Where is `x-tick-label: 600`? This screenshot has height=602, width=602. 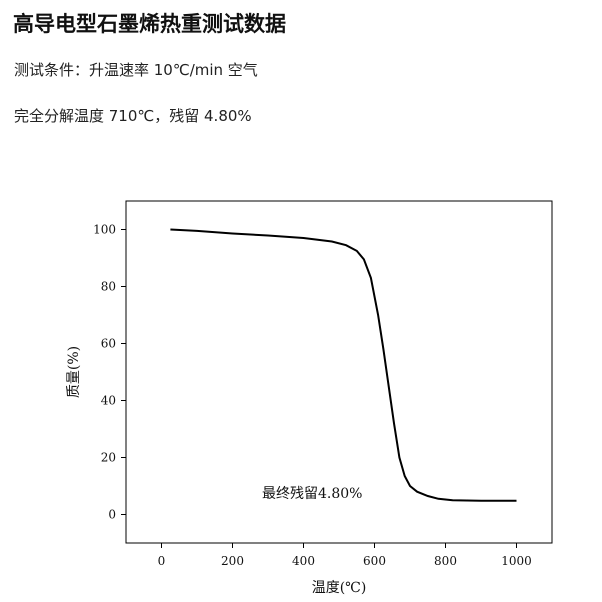 x-tick-label: 600 is located at coordinates (374, 561).